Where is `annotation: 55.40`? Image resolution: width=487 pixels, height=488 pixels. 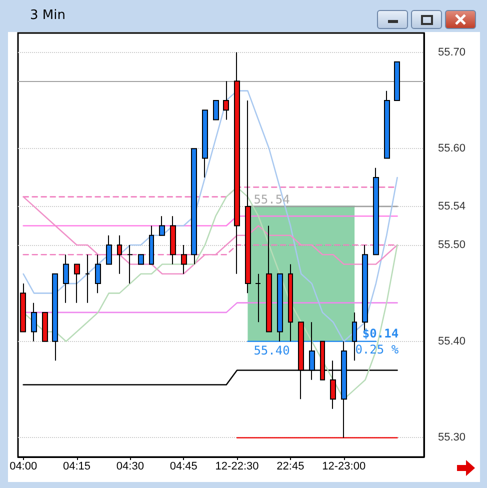
annotation: 55.40 is located at coordinates (272, 350).